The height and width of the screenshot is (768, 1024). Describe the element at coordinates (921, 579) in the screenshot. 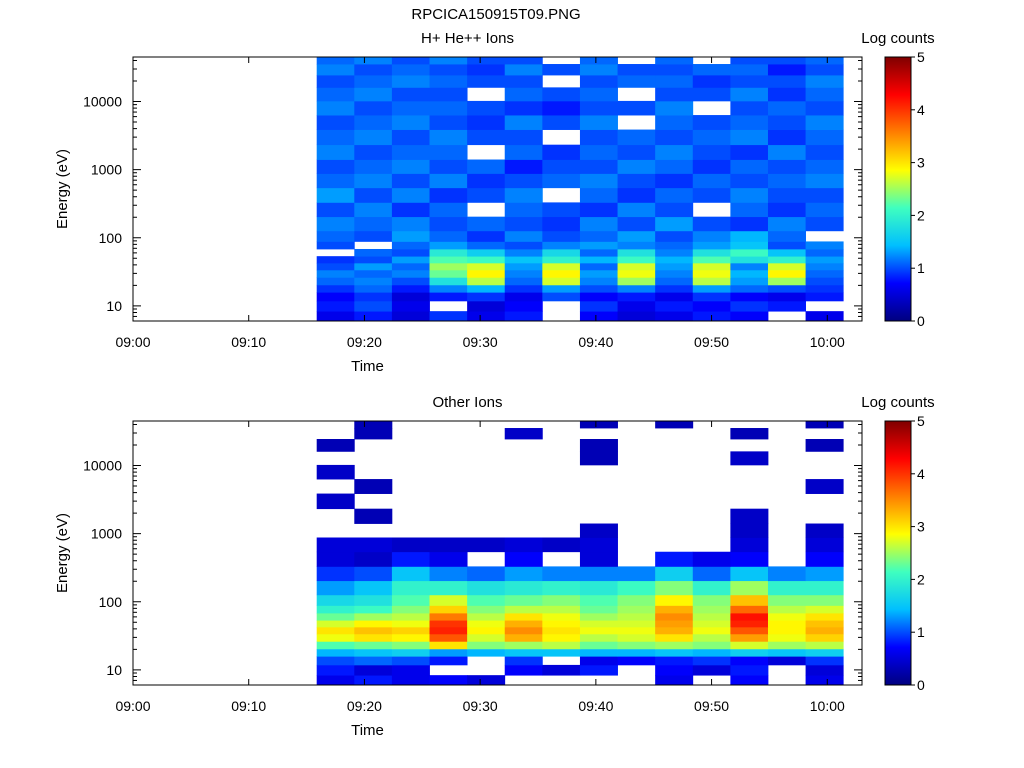

I see `colorbar-tick-label: 2` at that location.